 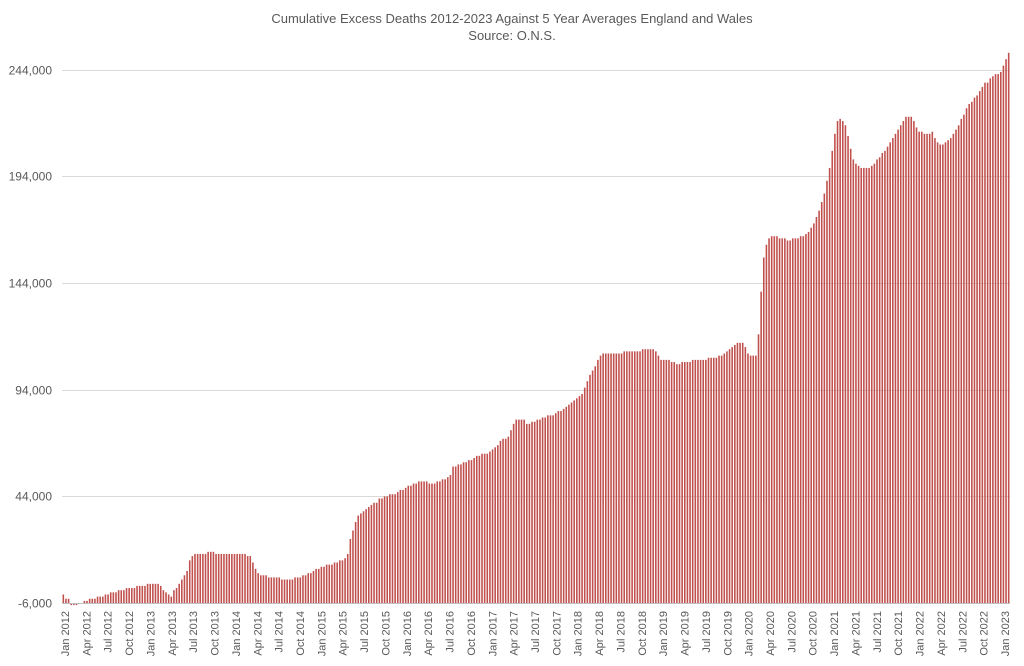 What do you see at coordinates (173, 633) in the screenshot?
I see `x-tick-label: Apr 2013` at bounding box center [173, 633].